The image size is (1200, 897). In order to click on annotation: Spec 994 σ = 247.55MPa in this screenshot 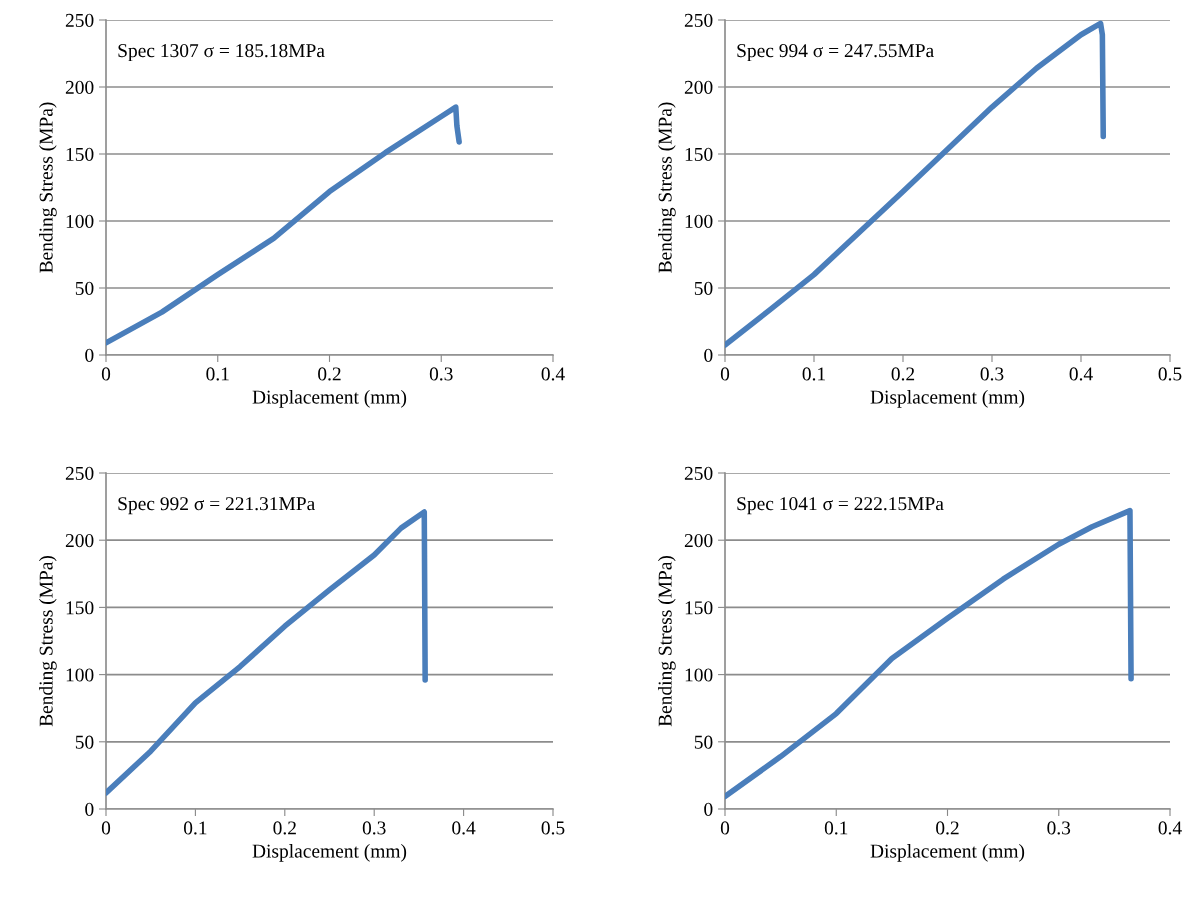, I will do `click(835, 53)`.